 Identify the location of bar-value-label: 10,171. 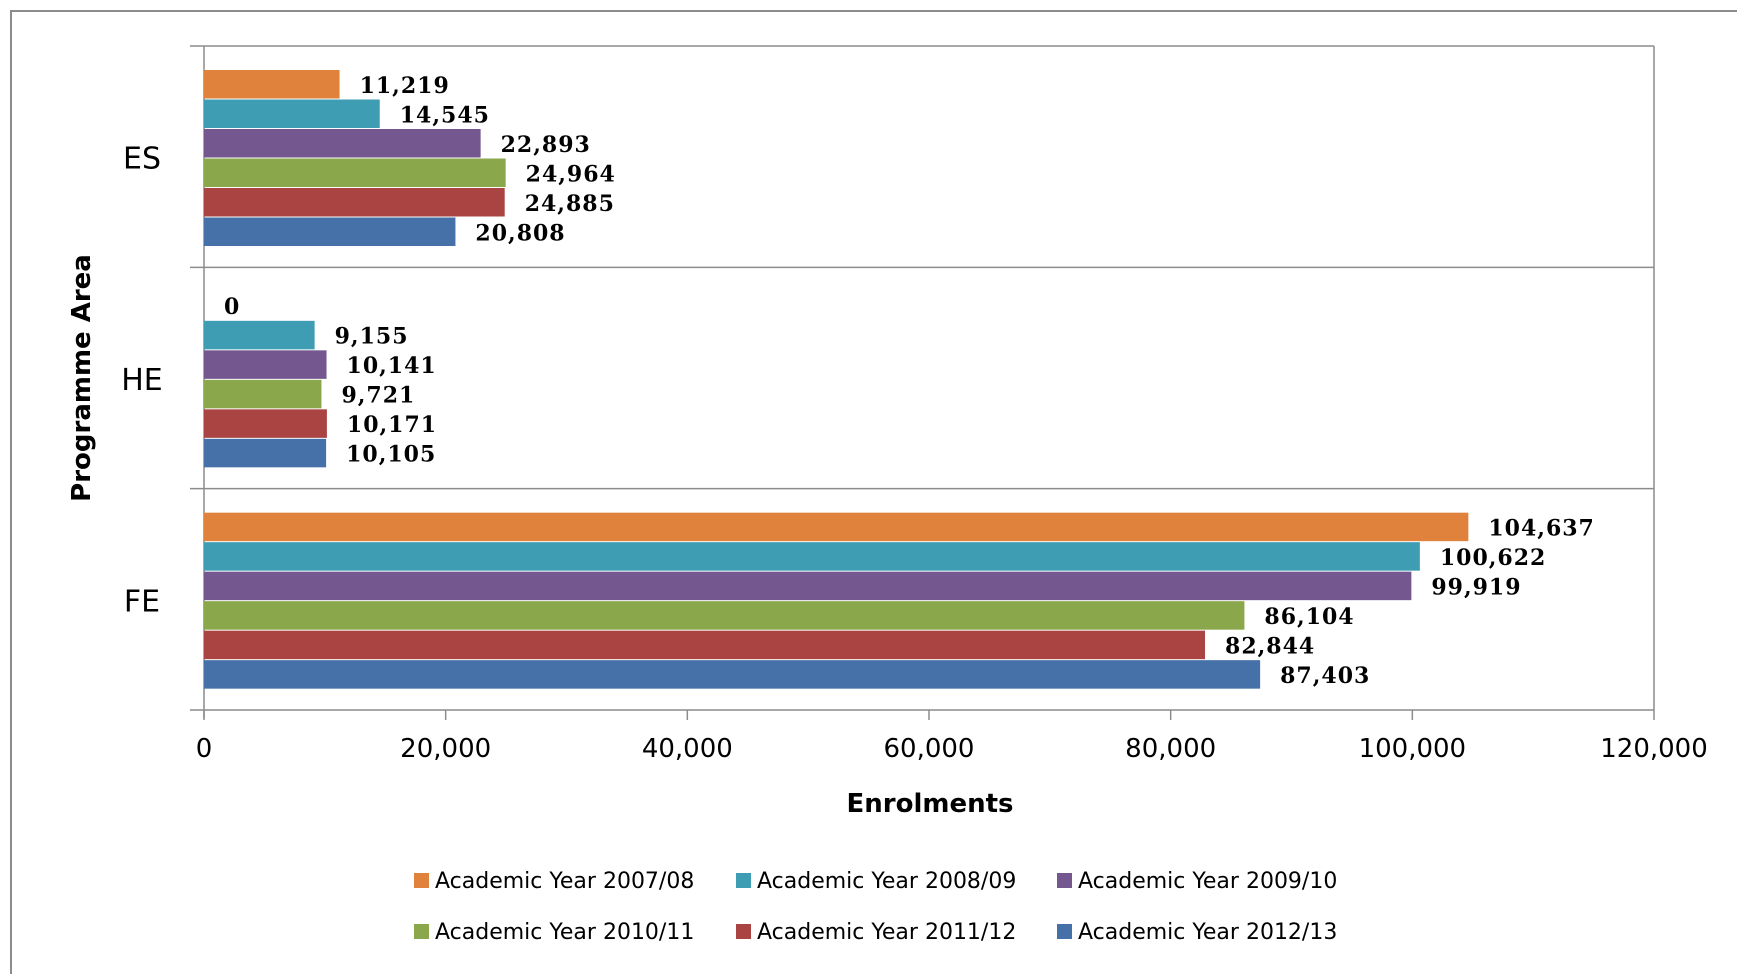
(392, 425).